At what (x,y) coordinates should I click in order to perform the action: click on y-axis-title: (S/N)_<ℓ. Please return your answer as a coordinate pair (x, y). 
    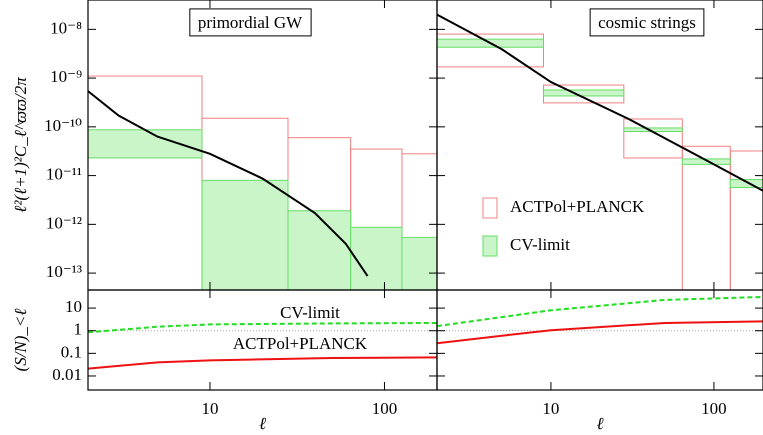
    Looking at the image, I should click on (20, 340).